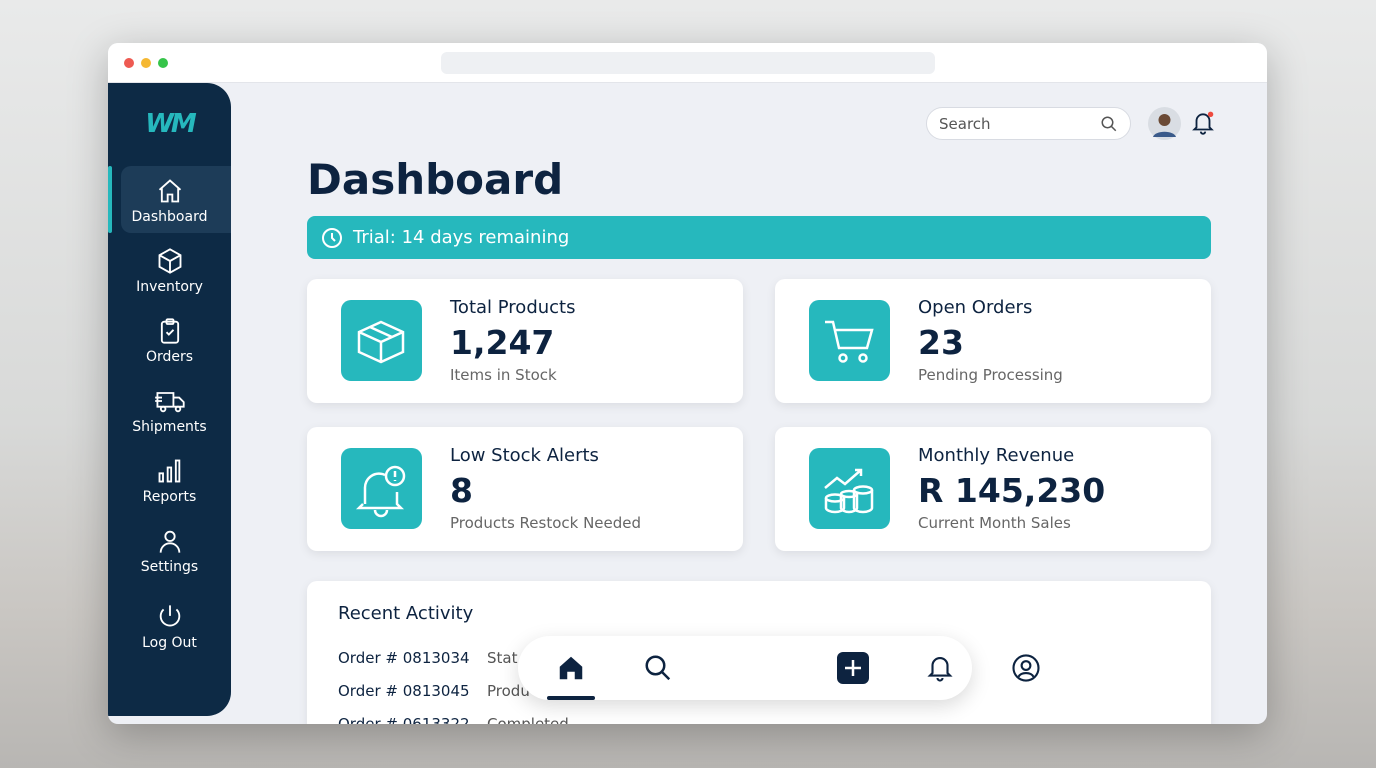  I want to click on maximize-dot, so click(163, 63).